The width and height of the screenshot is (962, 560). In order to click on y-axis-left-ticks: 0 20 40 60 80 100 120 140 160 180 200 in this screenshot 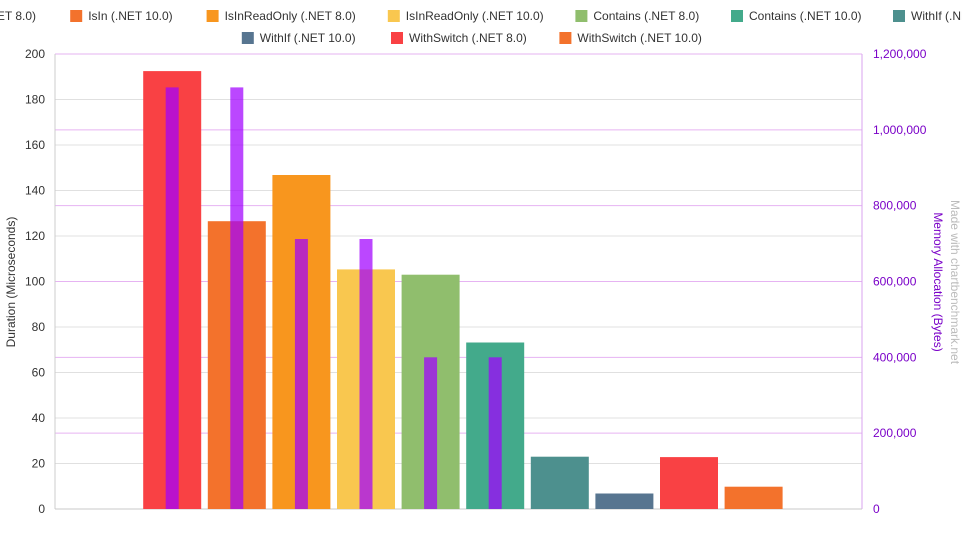, I will do `click(35, 281)`.